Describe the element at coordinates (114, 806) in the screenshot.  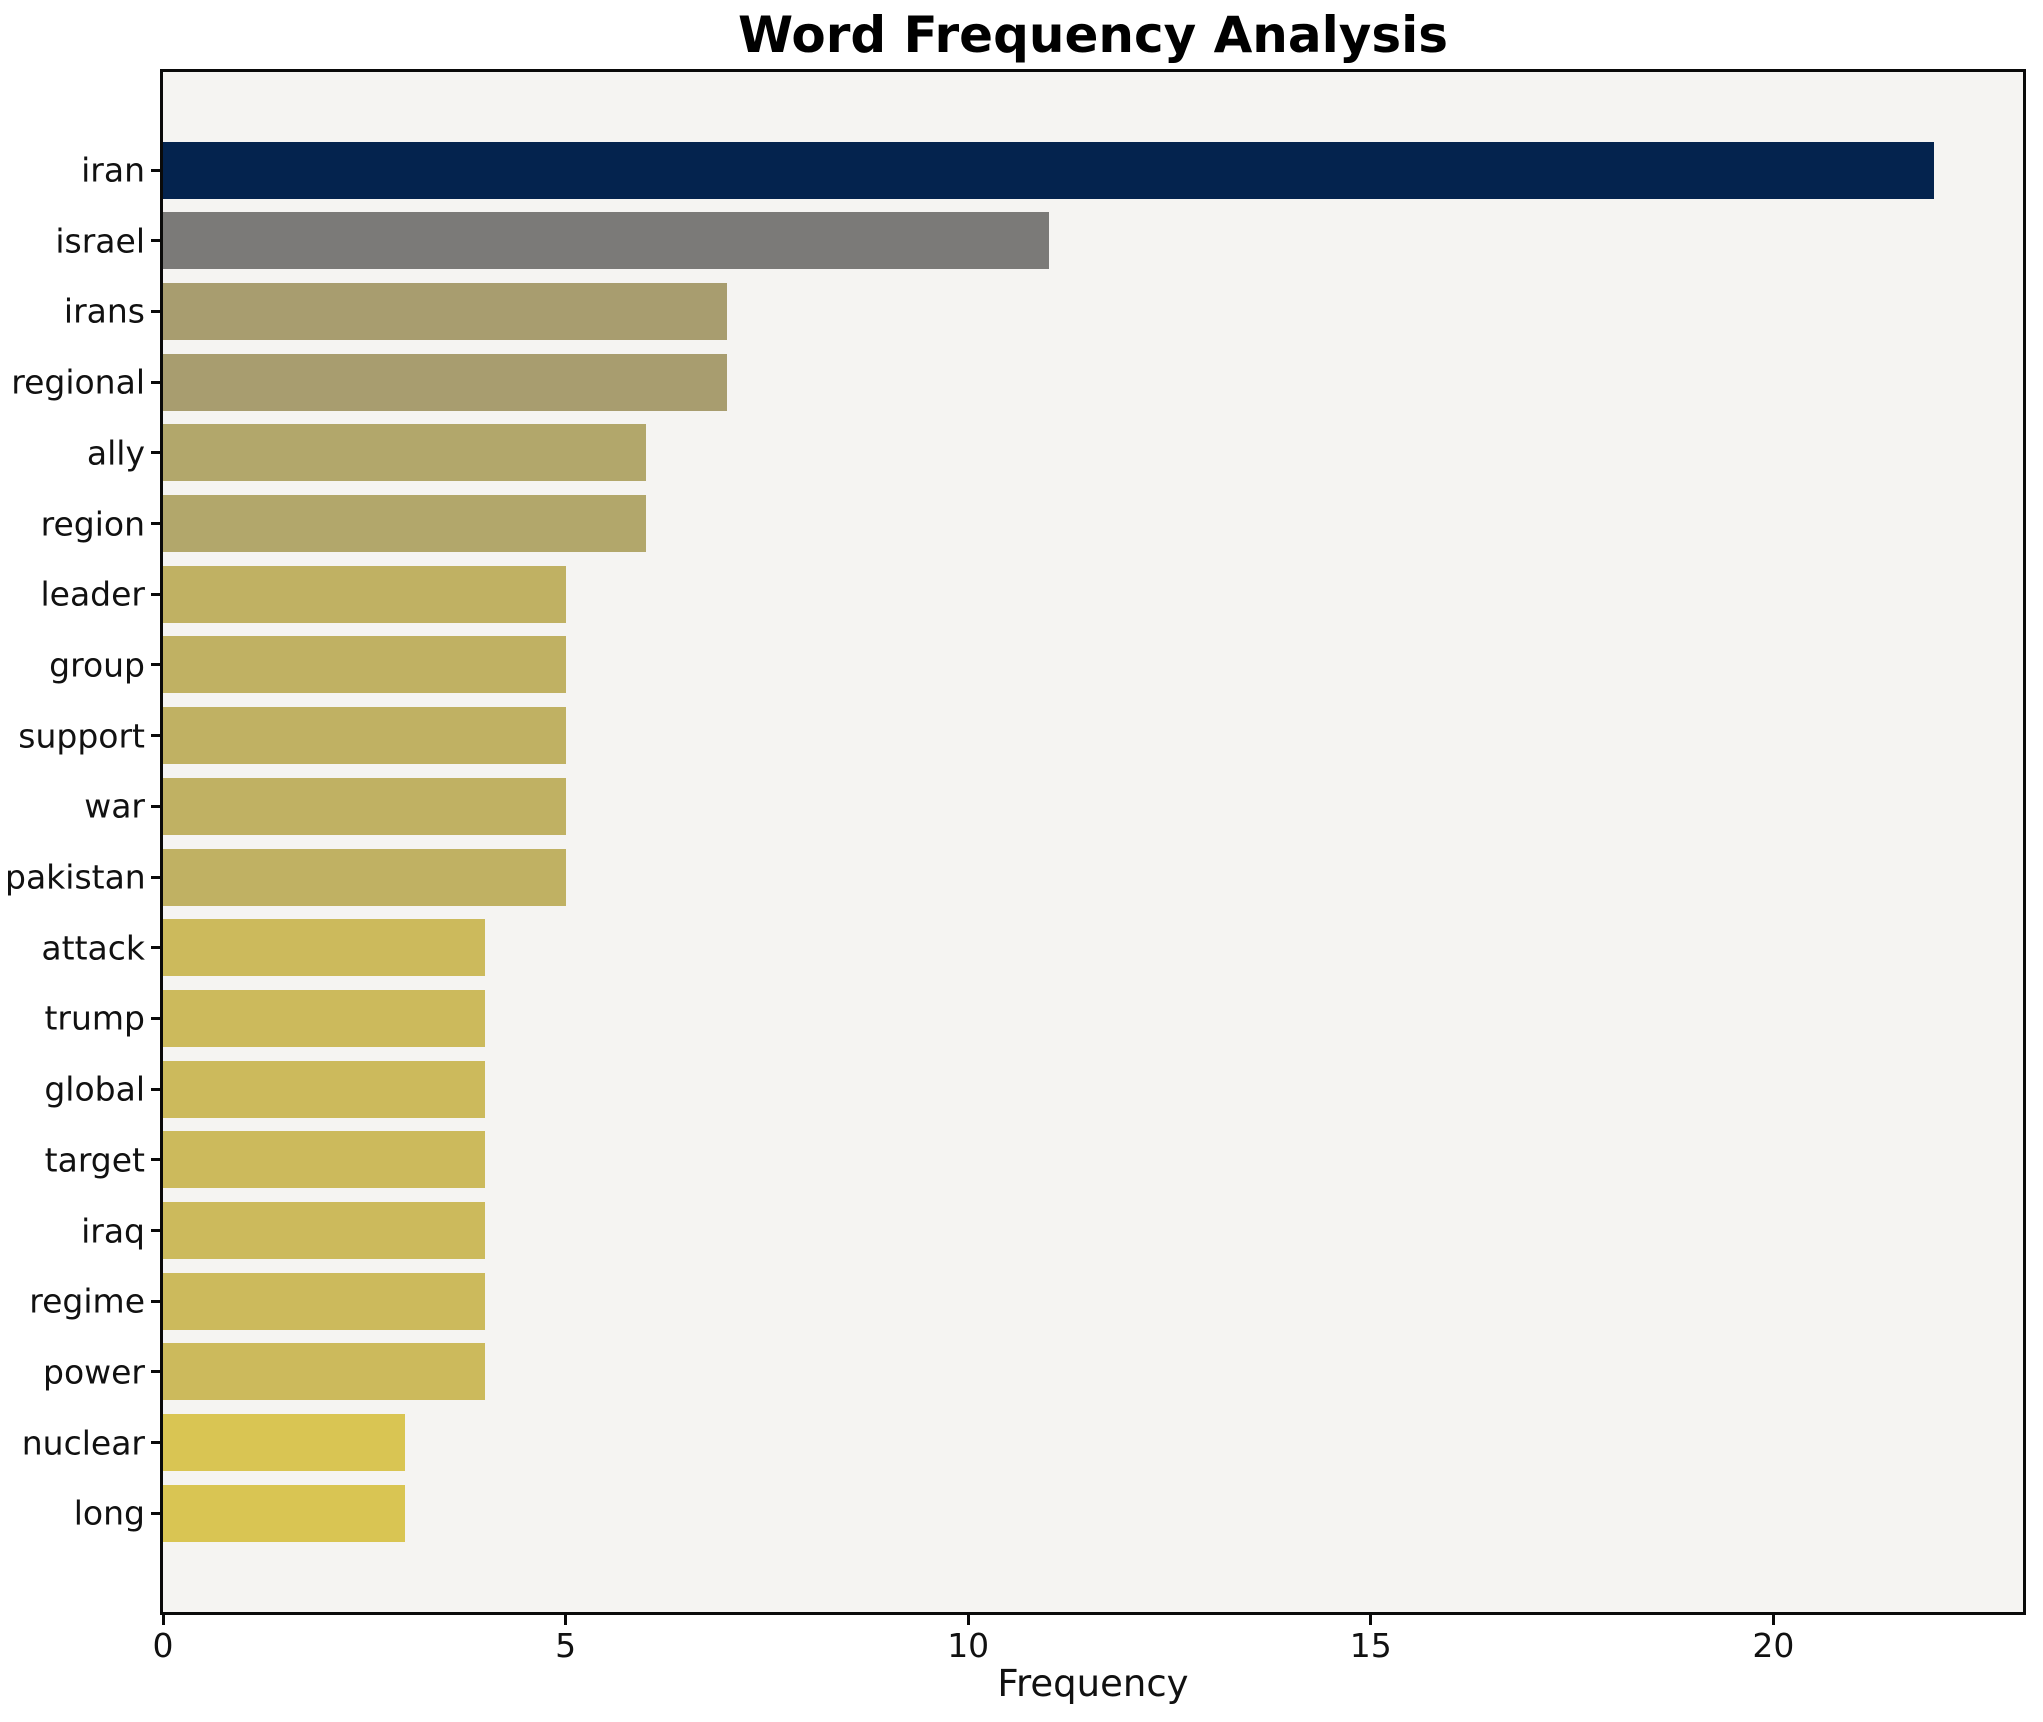
I see `y-tick-label-war: war` at that location.